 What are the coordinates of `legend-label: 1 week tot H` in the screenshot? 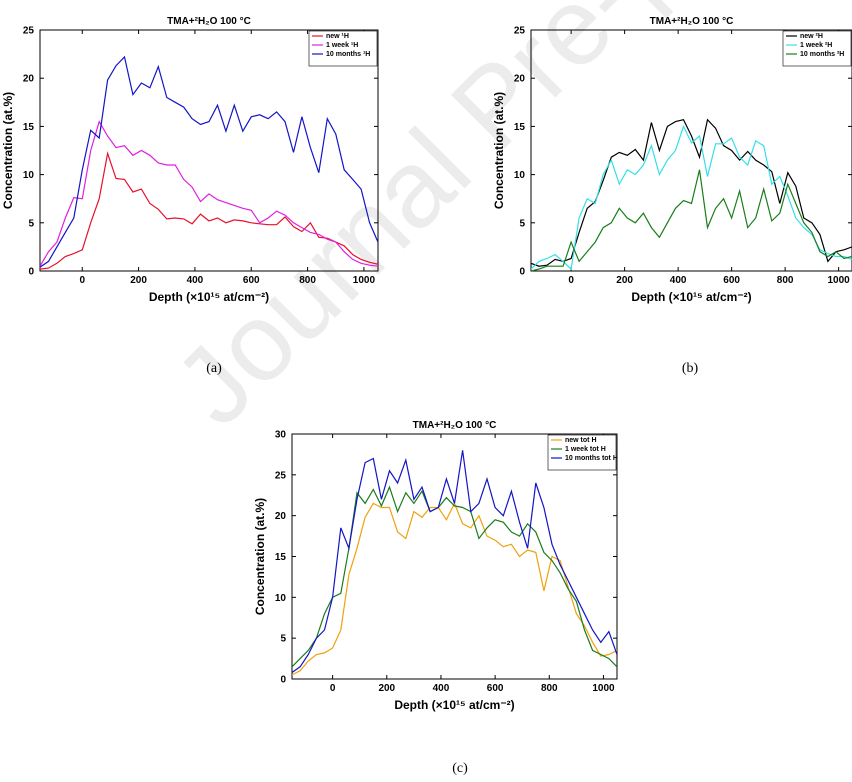 It's located at (585, 449).